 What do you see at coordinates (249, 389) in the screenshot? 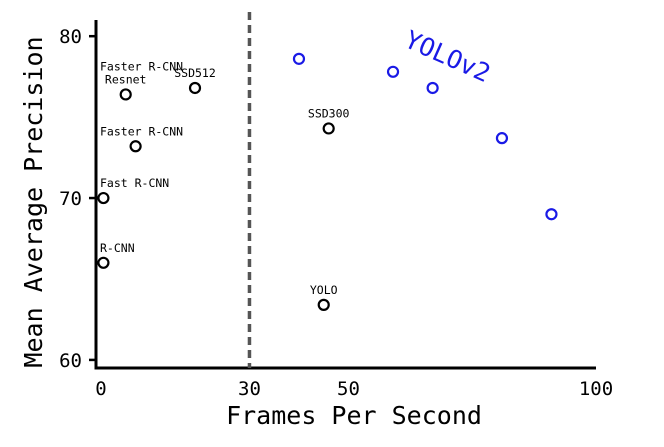
I see `x-tick-label: 30` at bounding box center [249, 389].